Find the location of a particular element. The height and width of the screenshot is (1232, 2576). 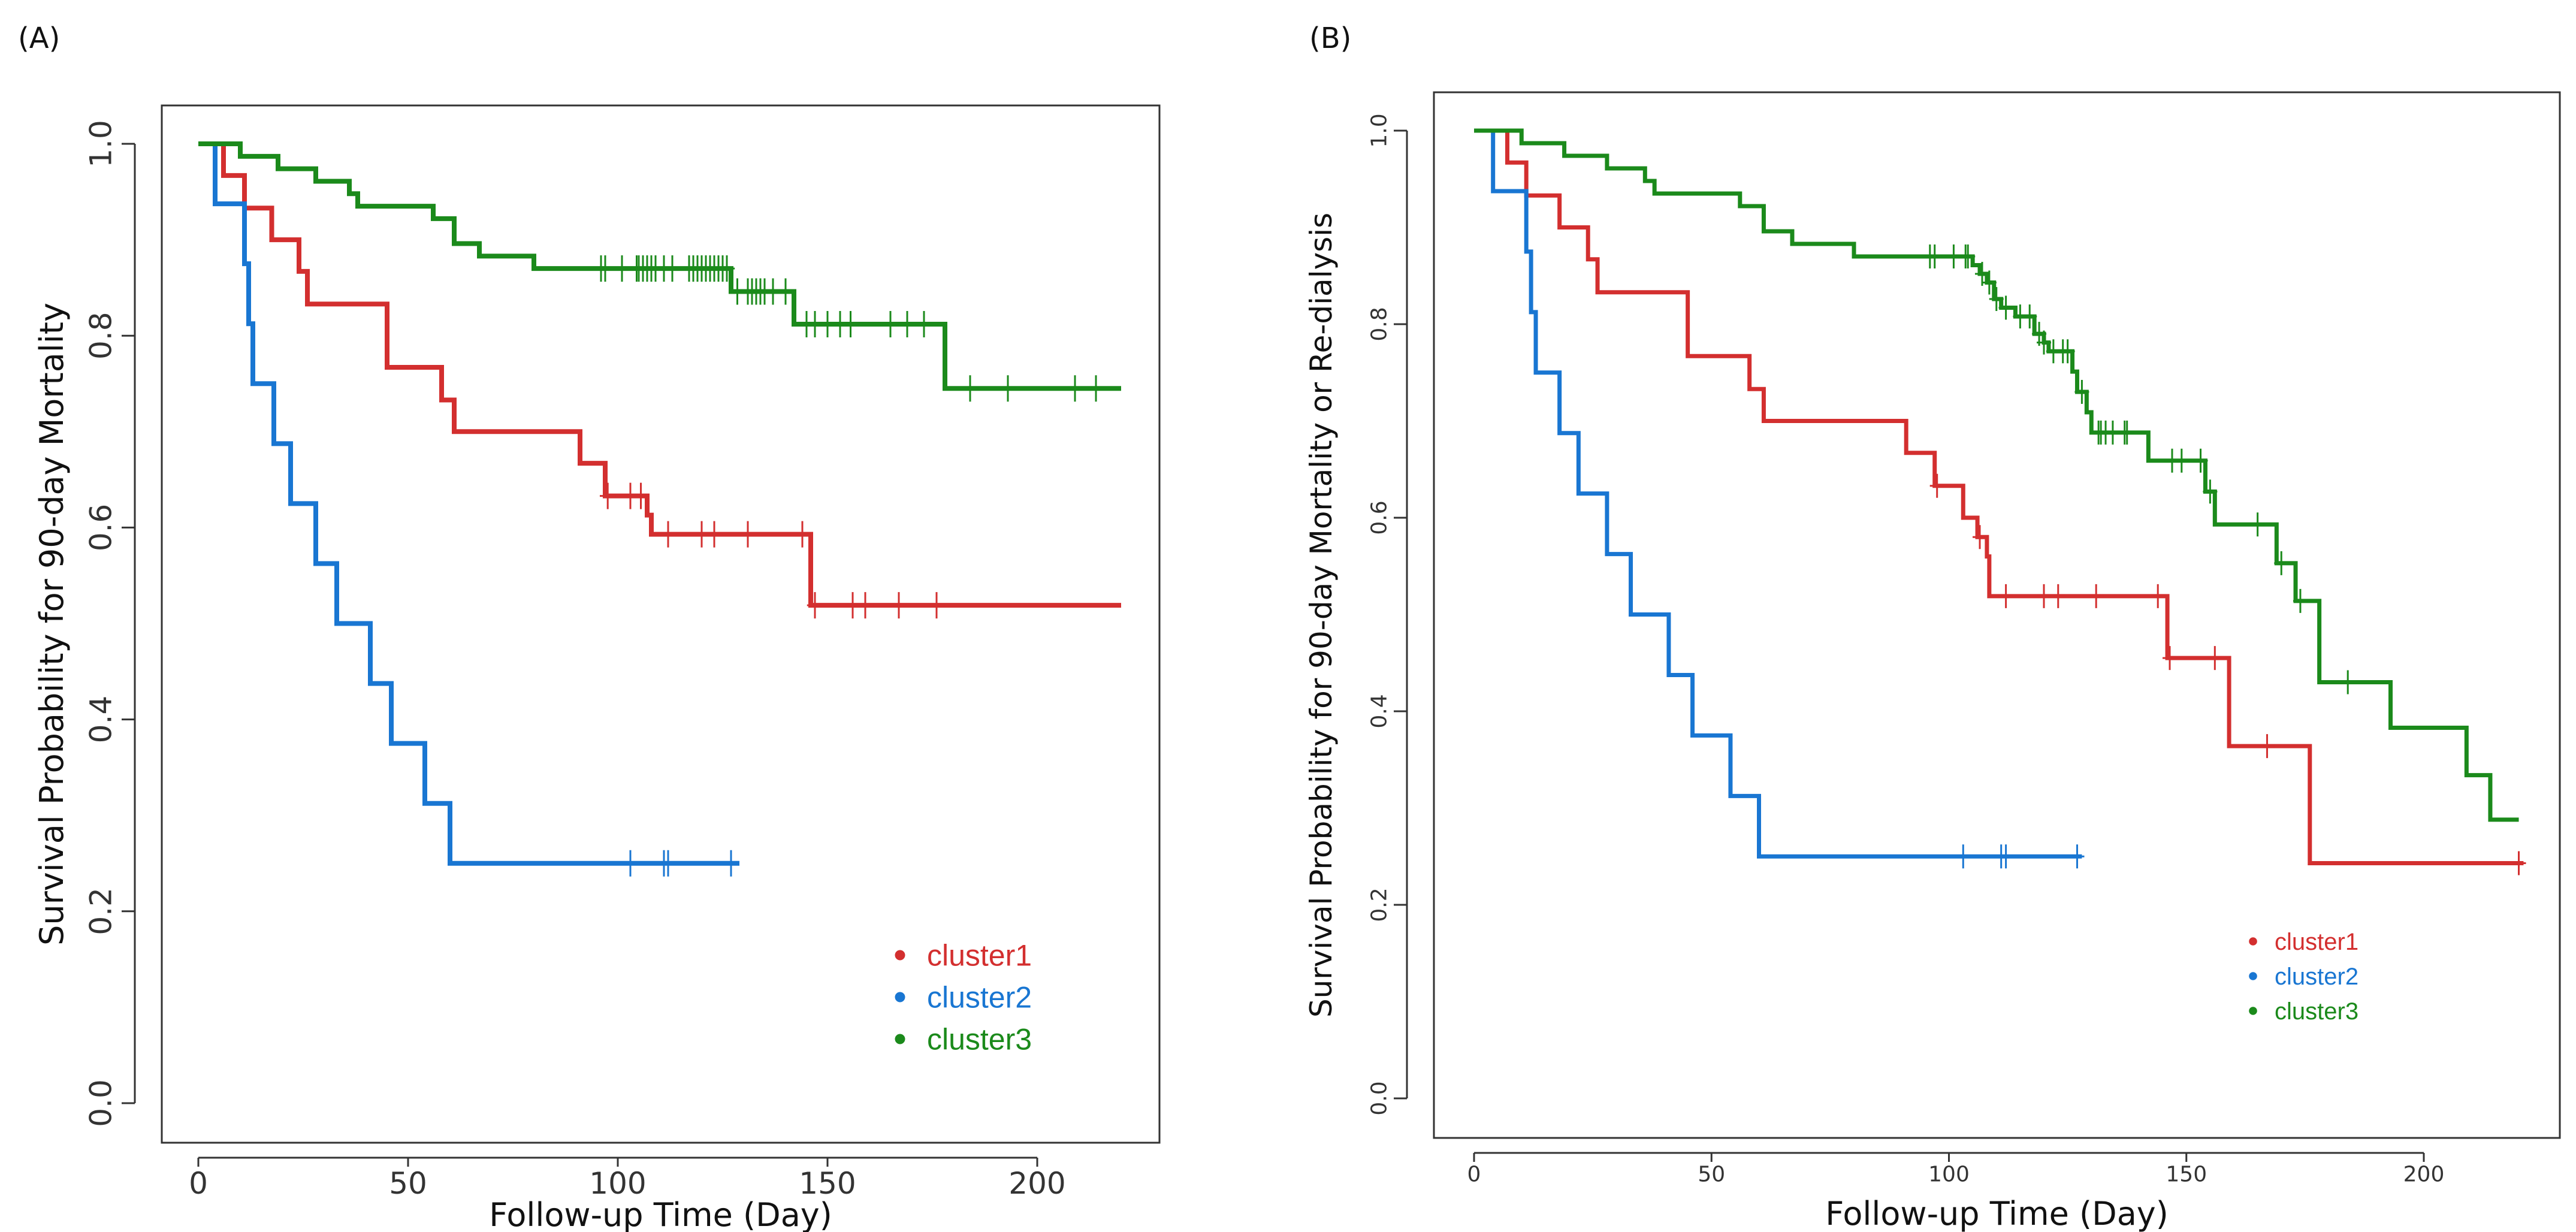

survival-curve-cluster1 is located at coordinates (659, 374).